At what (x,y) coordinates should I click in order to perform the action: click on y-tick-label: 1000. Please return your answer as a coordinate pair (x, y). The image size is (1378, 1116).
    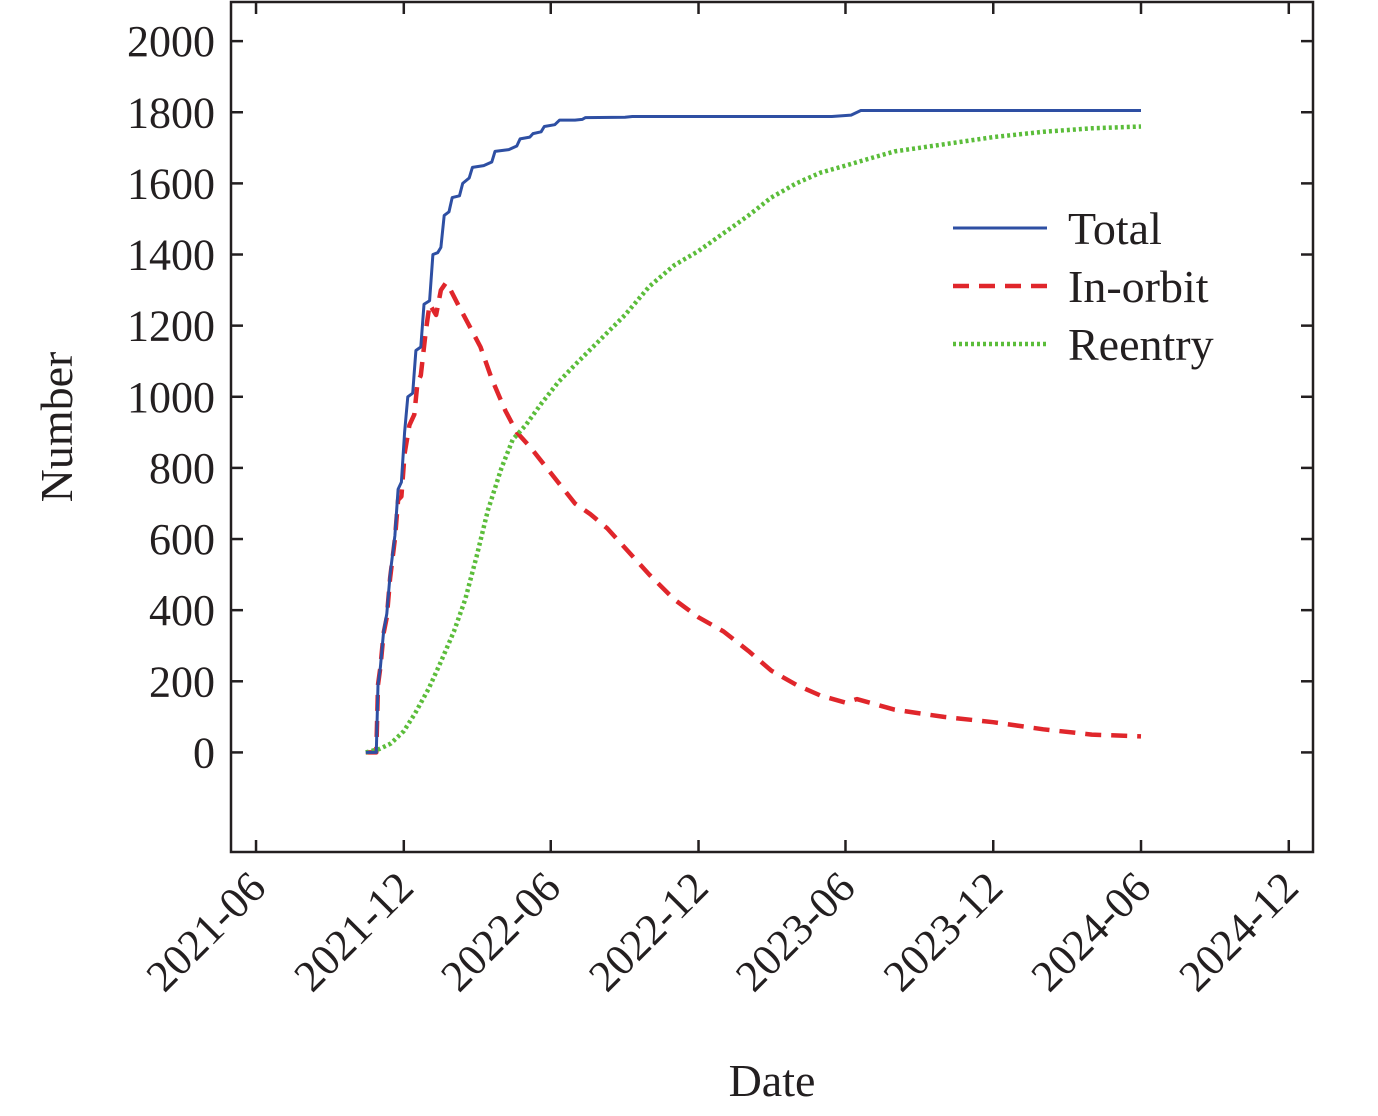
    Looking at the image, I should click on (171, 397).